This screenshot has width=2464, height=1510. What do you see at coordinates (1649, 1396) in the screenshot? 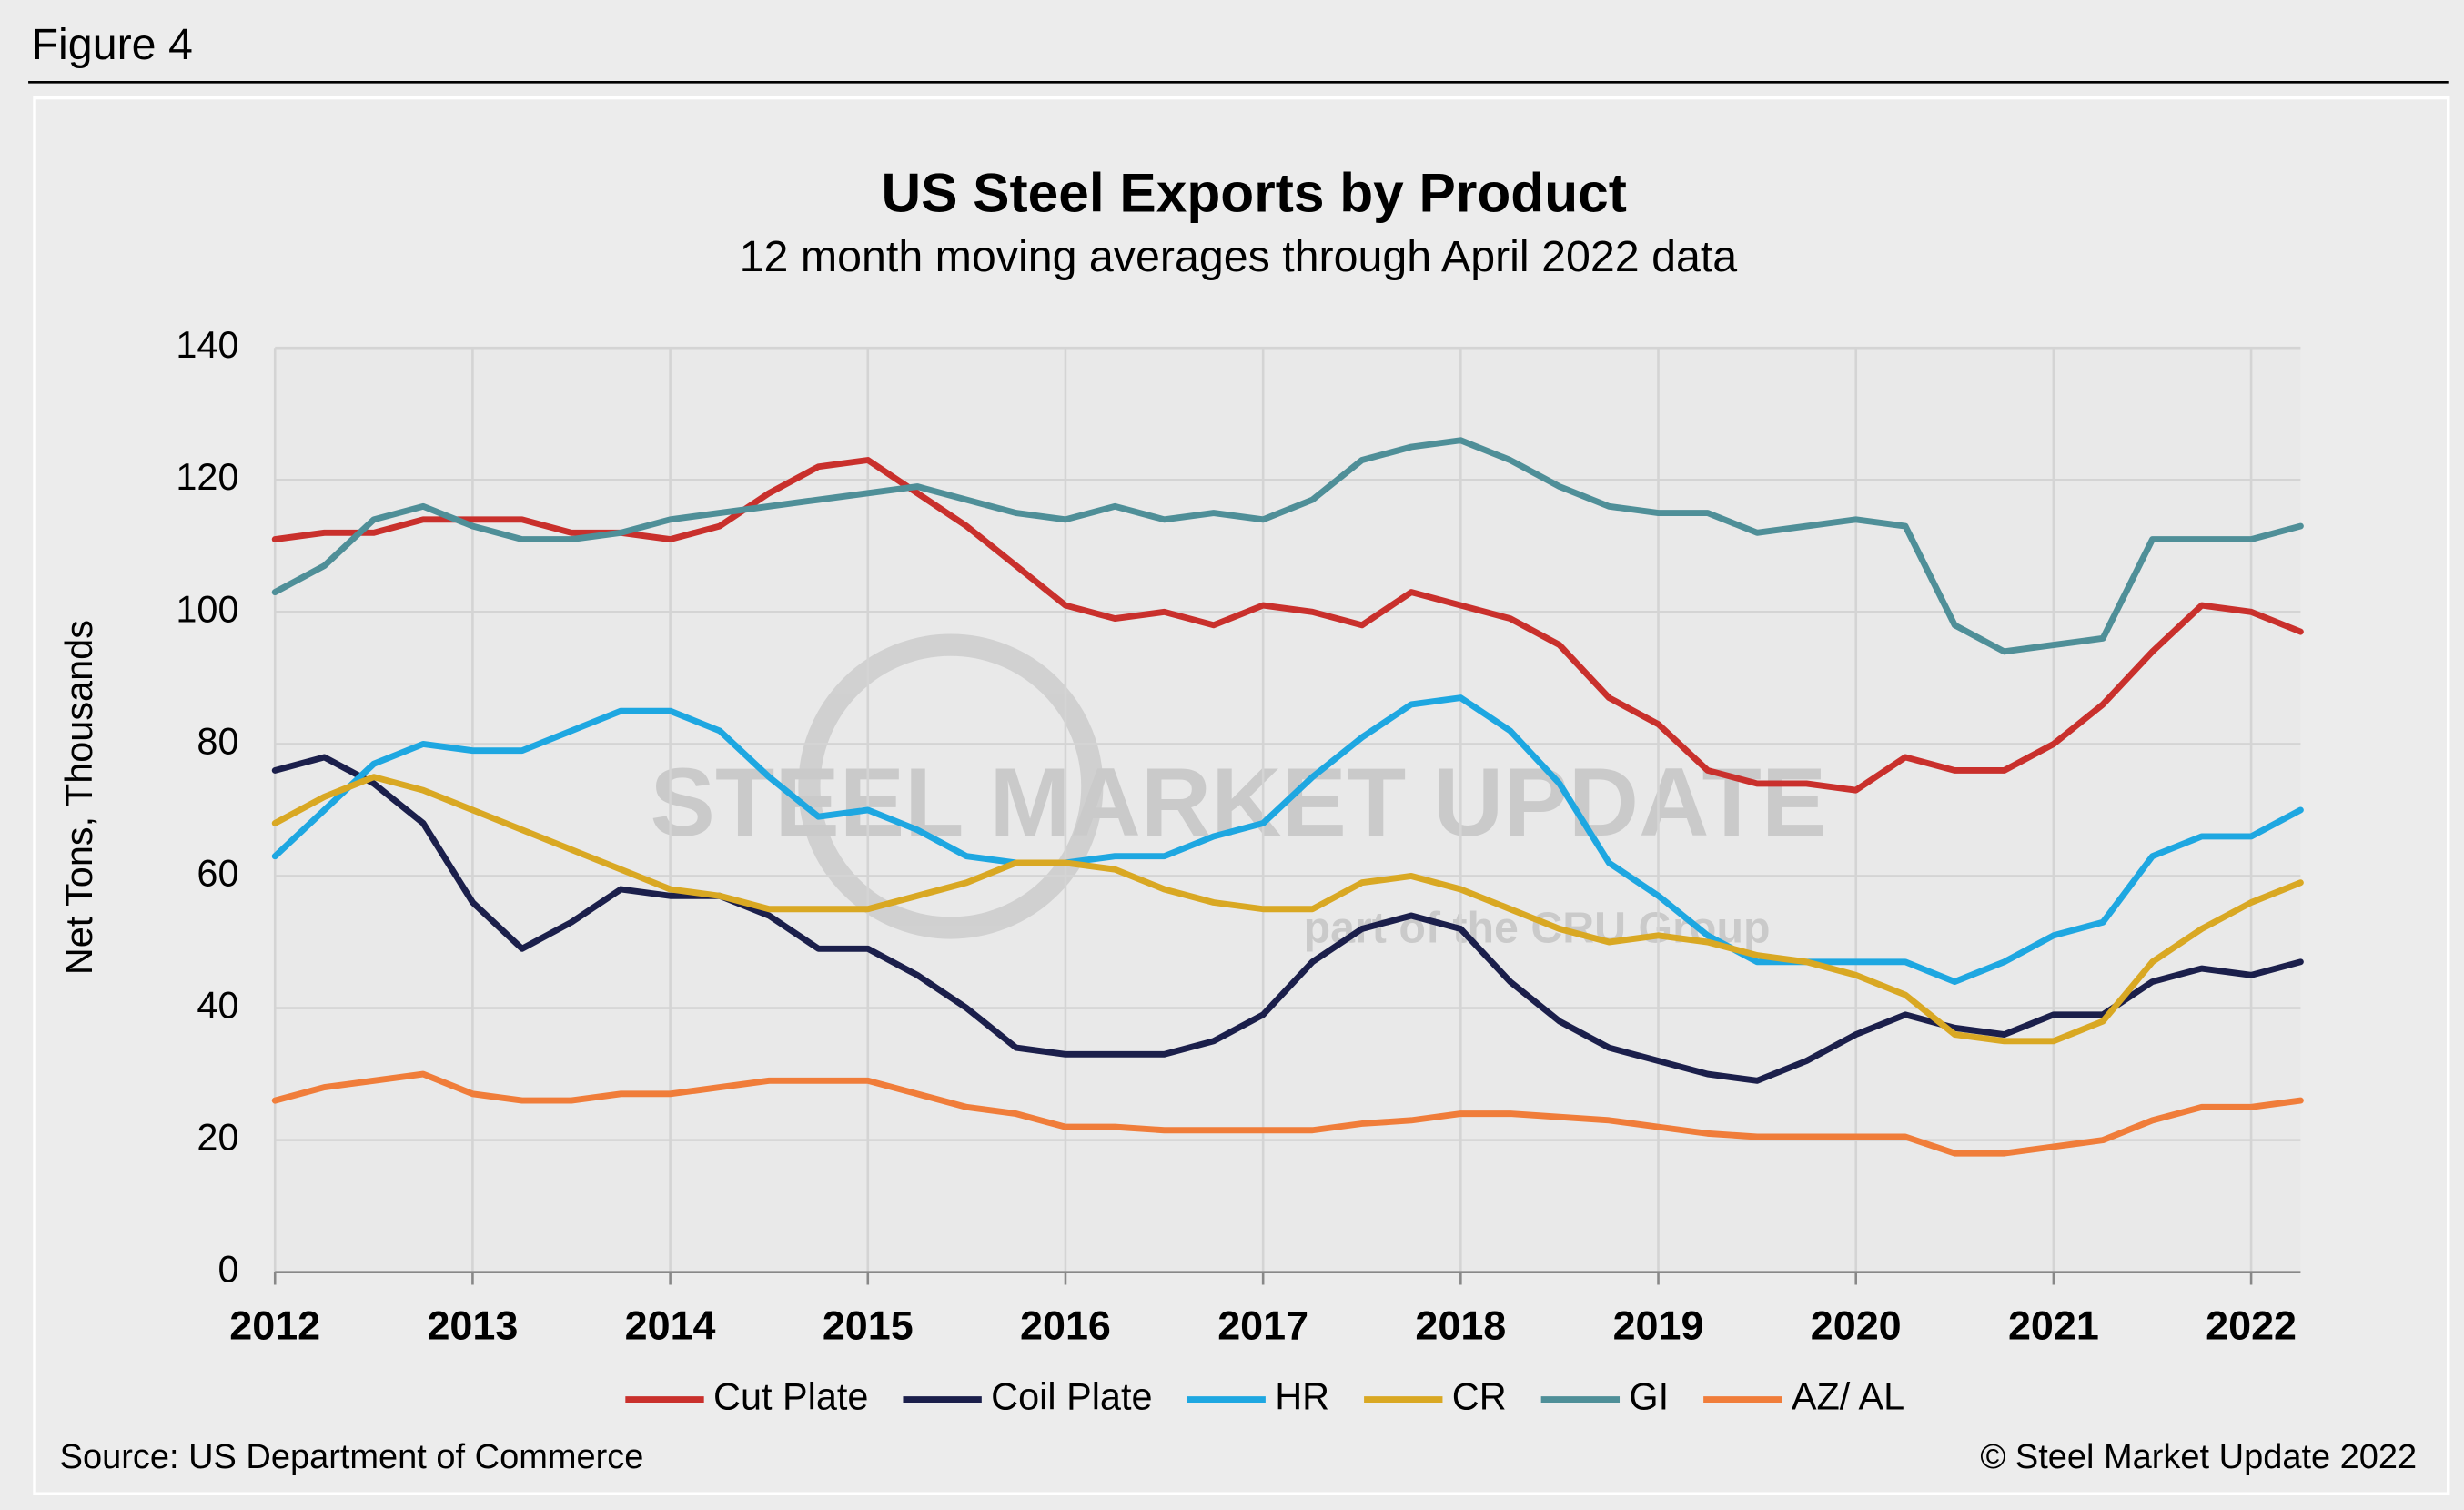
I see `legend-label: GI` at bounding box center [1649, 1396].